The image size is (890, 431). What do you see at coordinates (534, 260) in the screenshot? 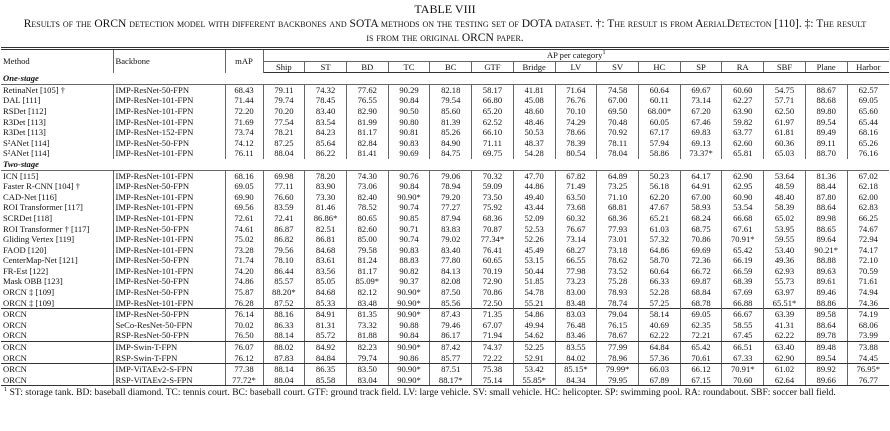
I see `value-cell: 53.15` at bounding box center [534, 260].